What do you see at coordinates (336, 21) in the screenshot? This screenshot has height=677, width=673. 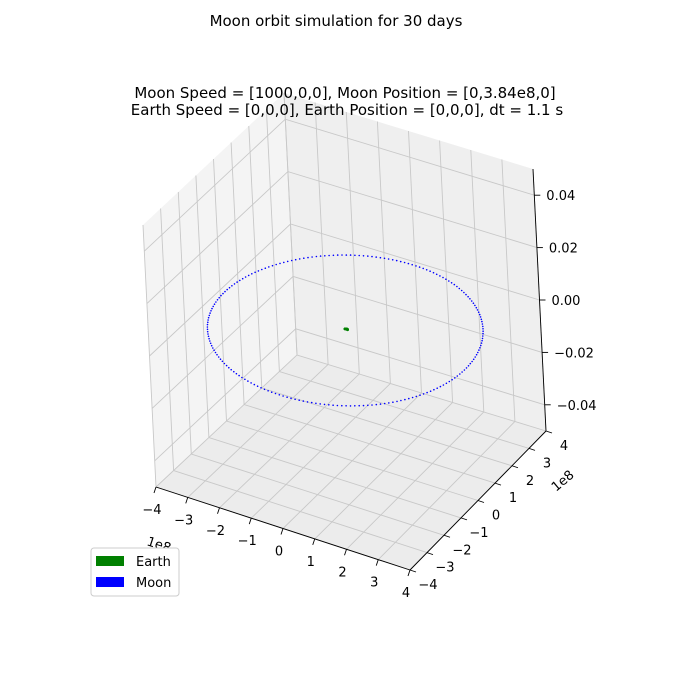 I see `suptitle: Moon orbit simulation for 30 days` at bounding box center [336, 21].